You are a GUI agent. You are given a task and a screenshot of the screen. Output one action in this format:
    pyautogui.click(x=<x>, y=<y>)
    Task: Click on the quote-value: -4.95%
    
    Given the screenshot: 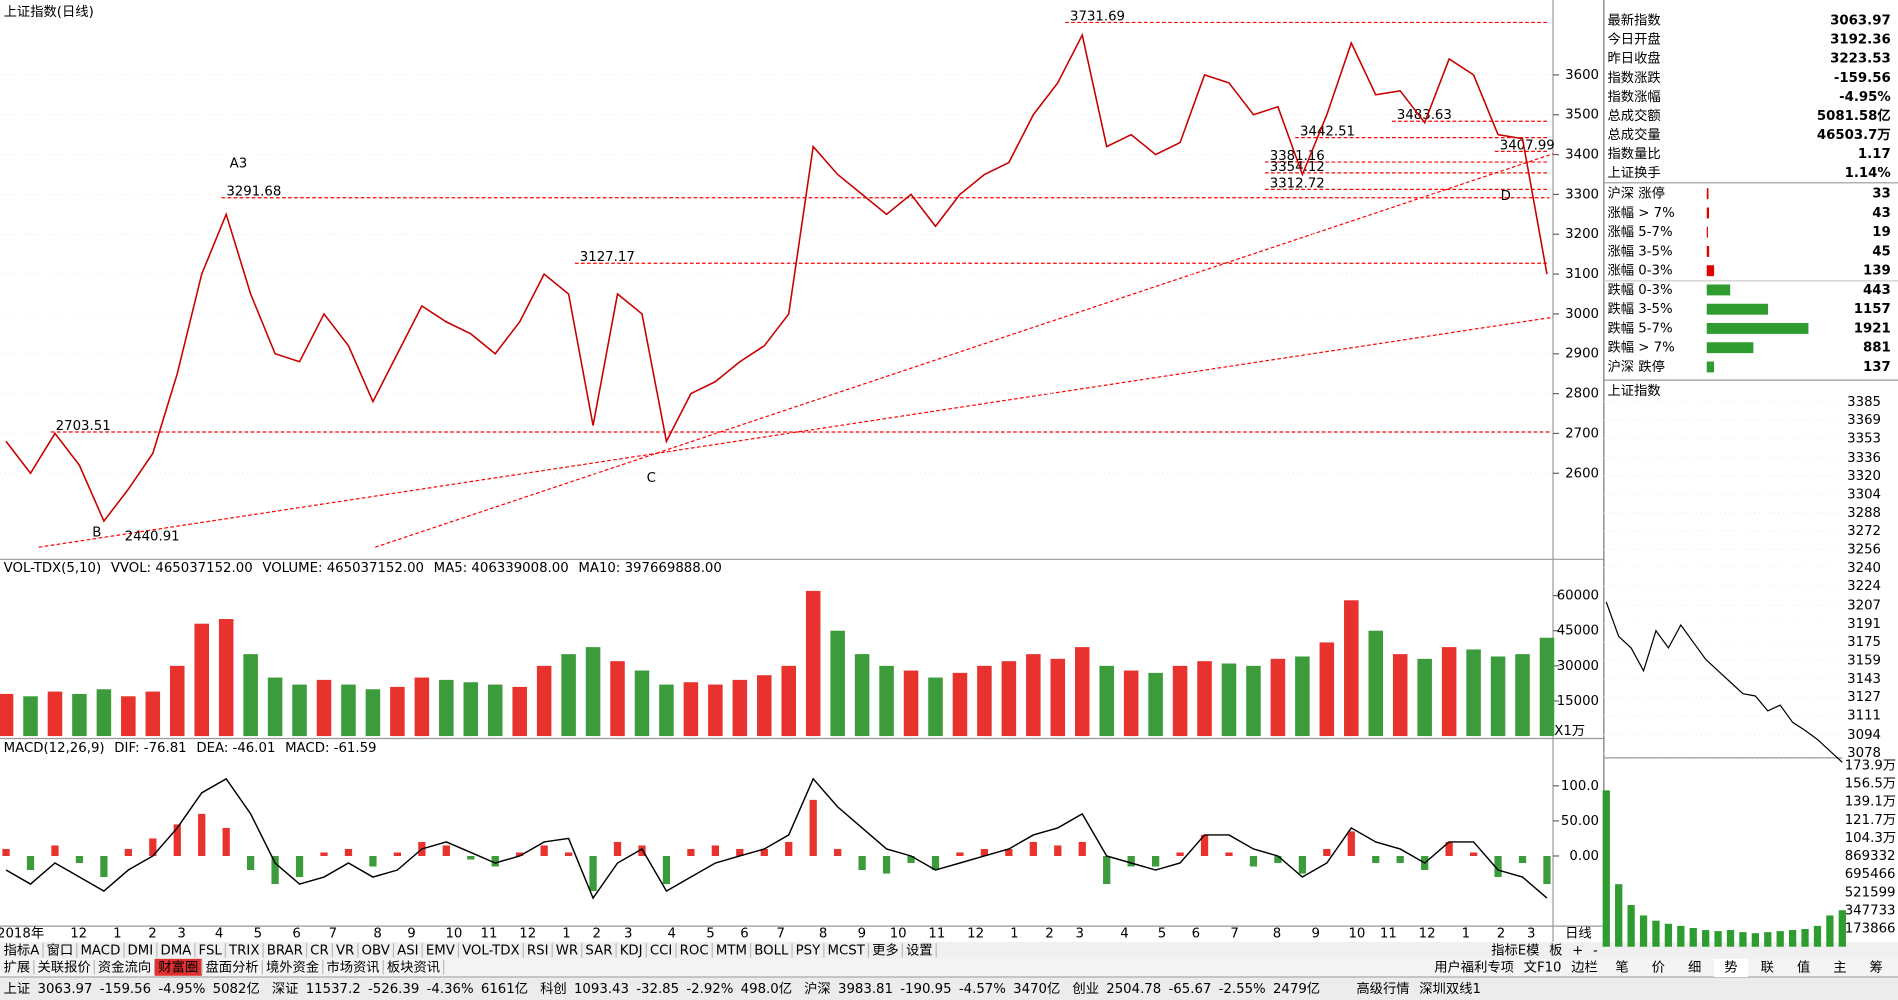 What is the action you would take?
    pyautogui.click(x=1865, y=97)
    